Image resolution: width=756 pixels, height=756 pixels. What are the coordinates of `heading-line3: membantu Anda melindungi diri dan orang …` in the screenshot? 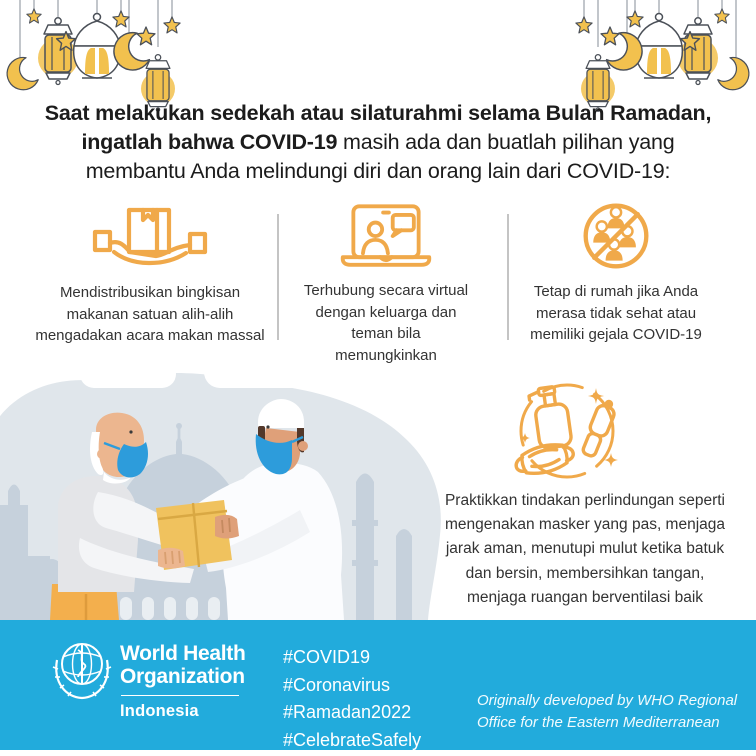 It's located at (378, 171).